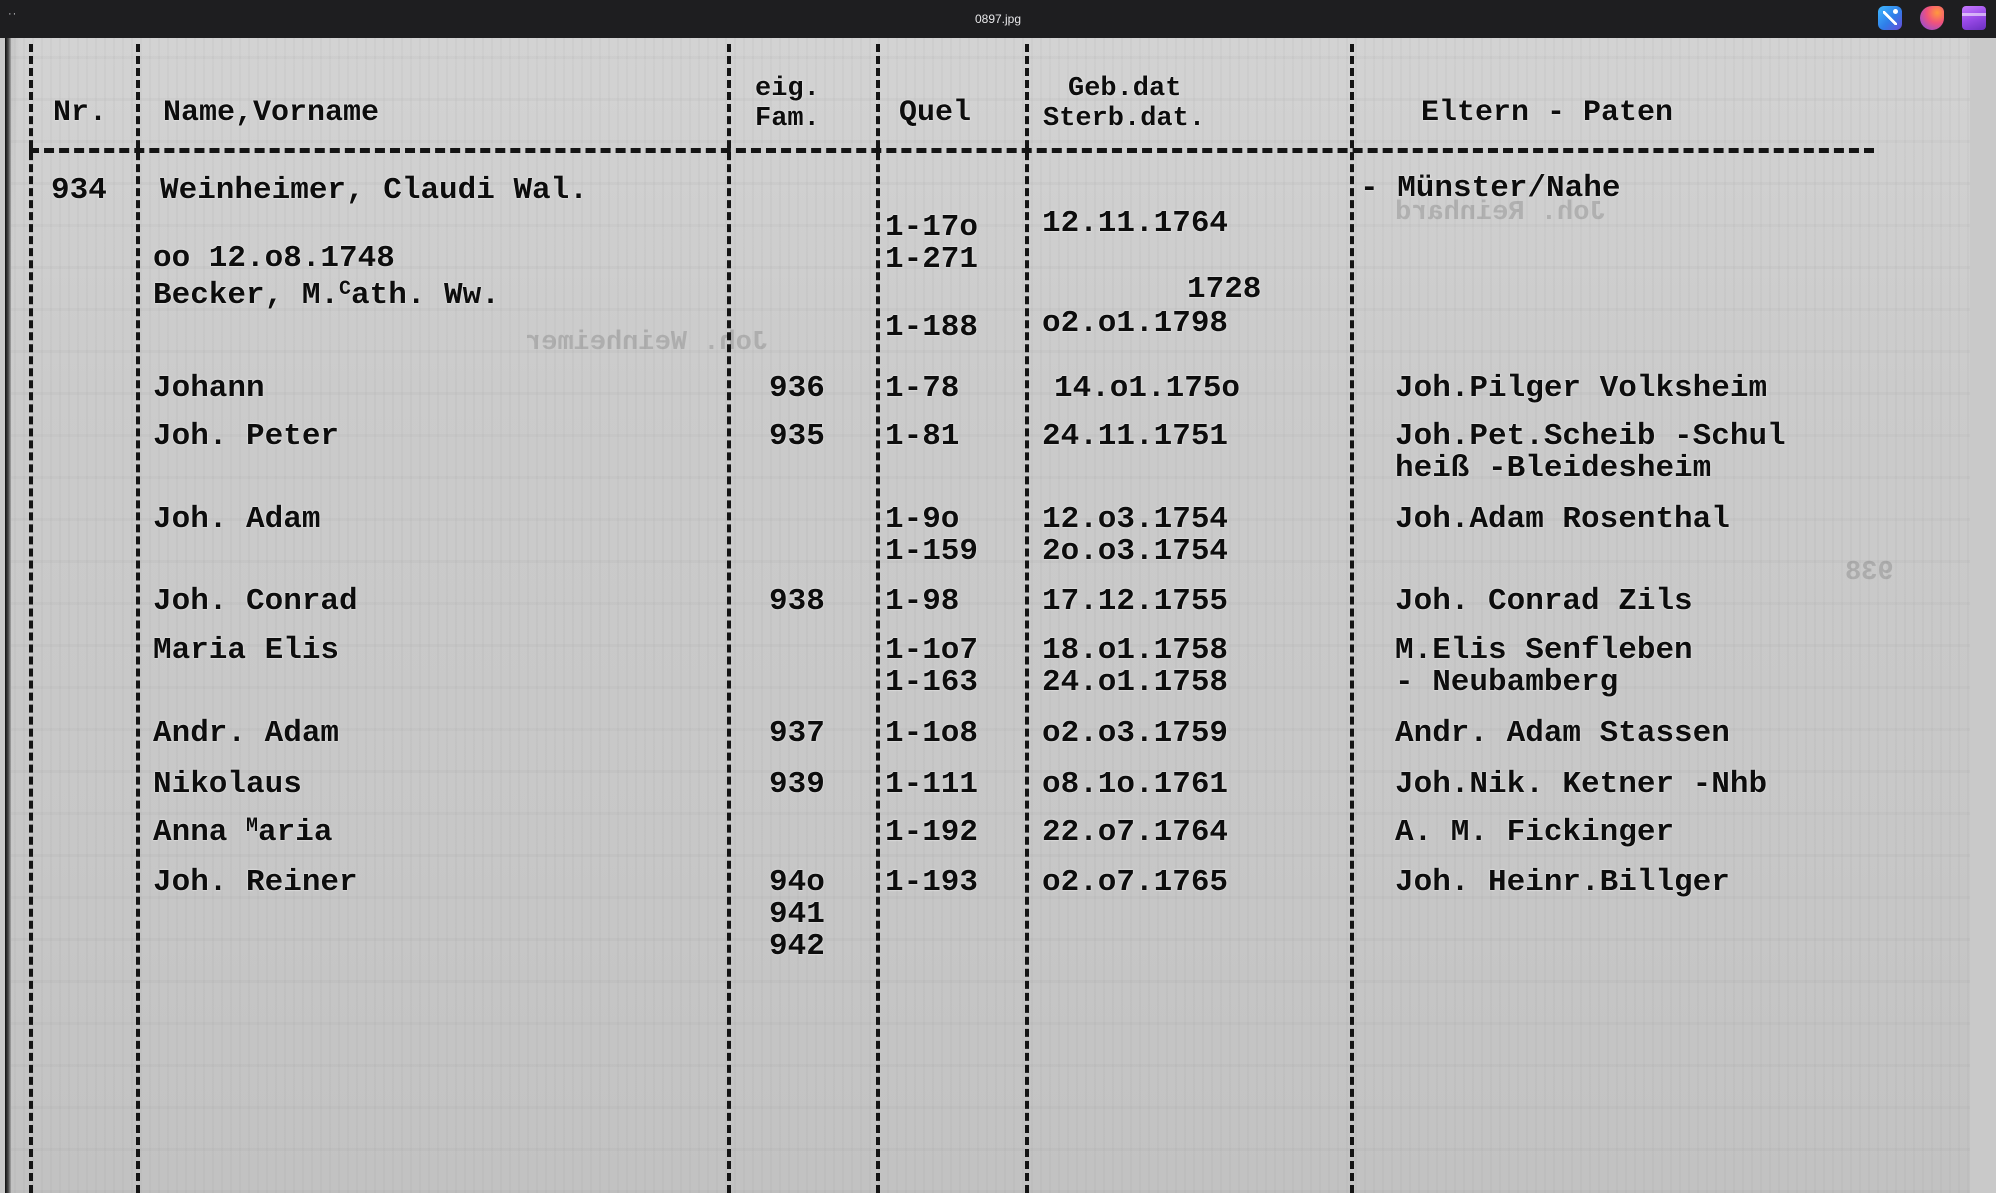 The height and width of the screenshot is (1193, 1996). What do you see at coordinates (932, 733) in the screenshot?
I see `child-quel: 1-1o8` at bounding box center [932, 733].